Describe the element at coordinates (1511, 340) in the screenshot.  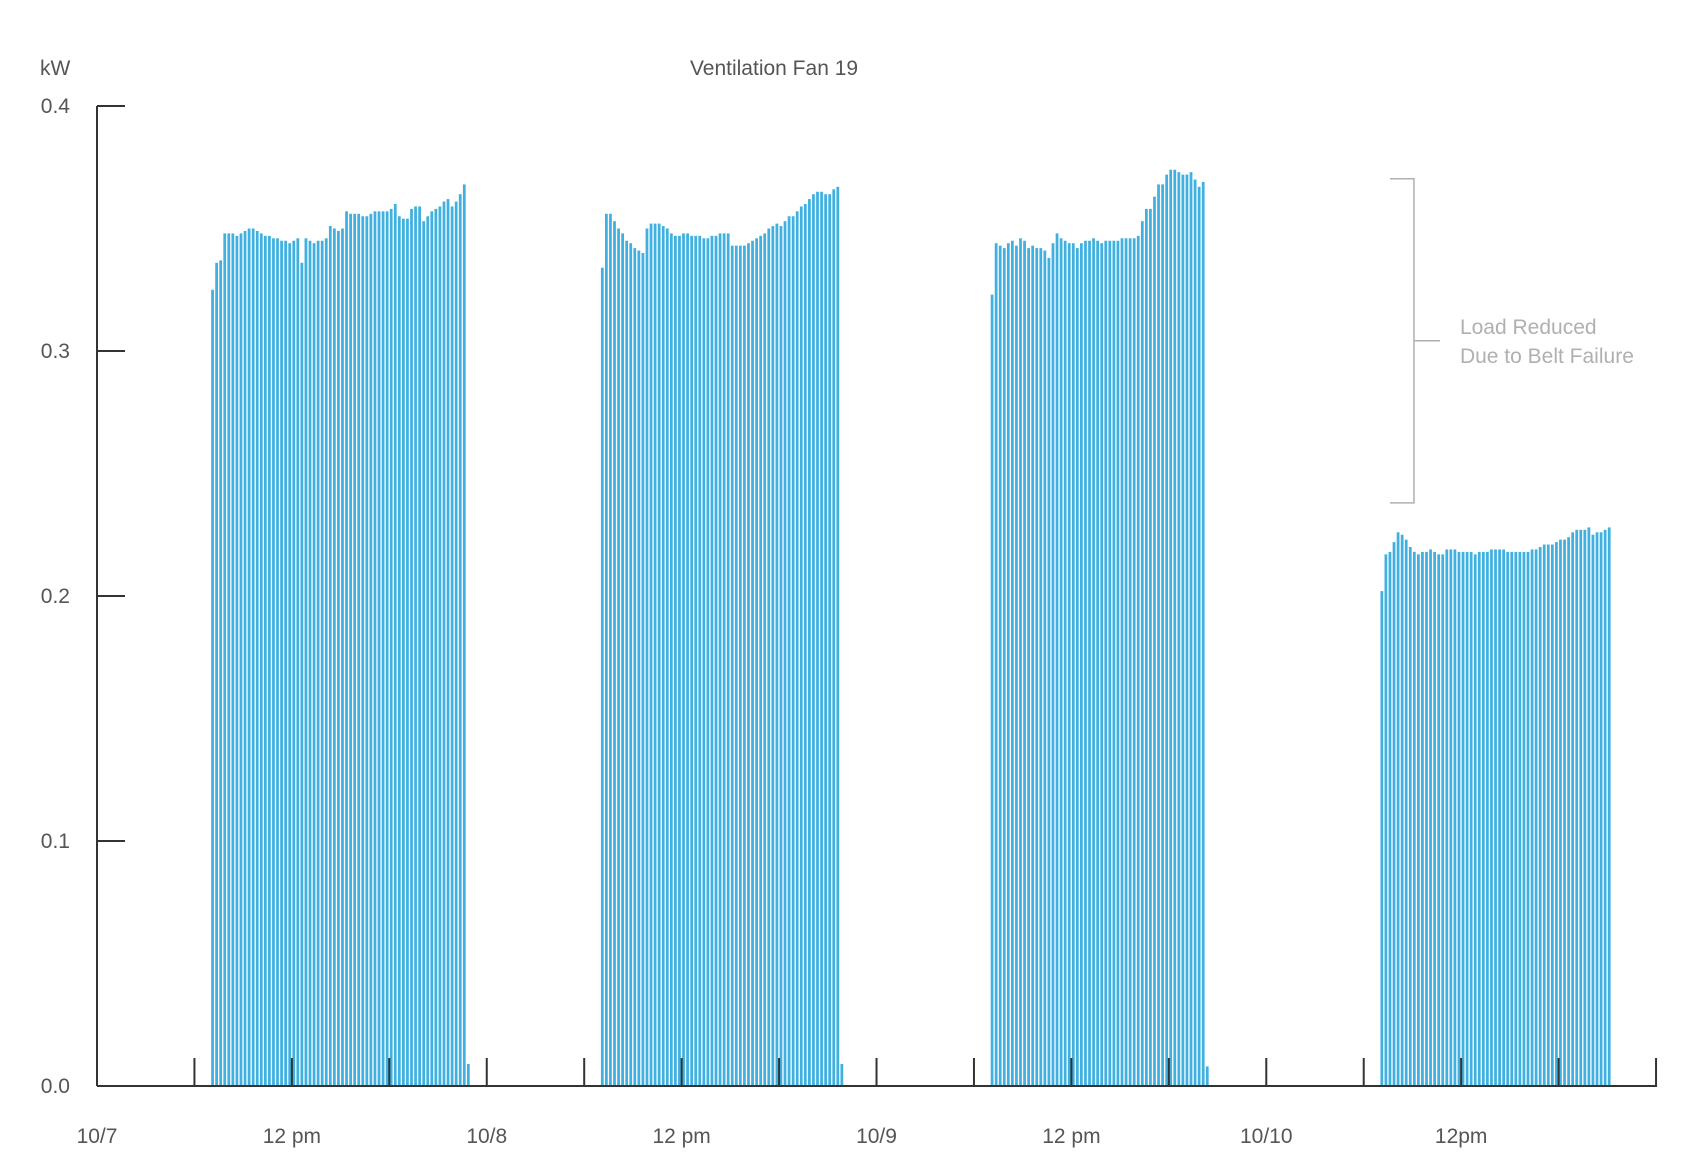
I see `annotation: Load Reduced Due to Belt Failure` at that location.